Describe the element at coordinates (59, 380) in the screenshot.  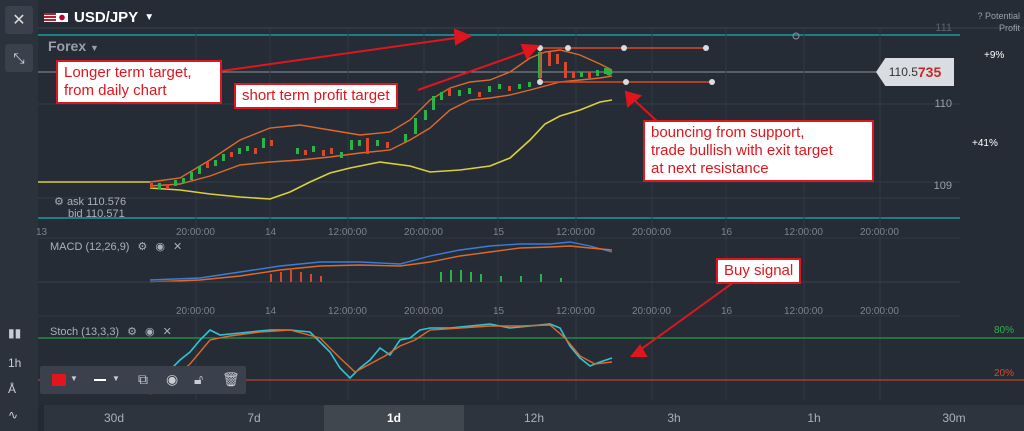
I see `color-swatch` at that location.